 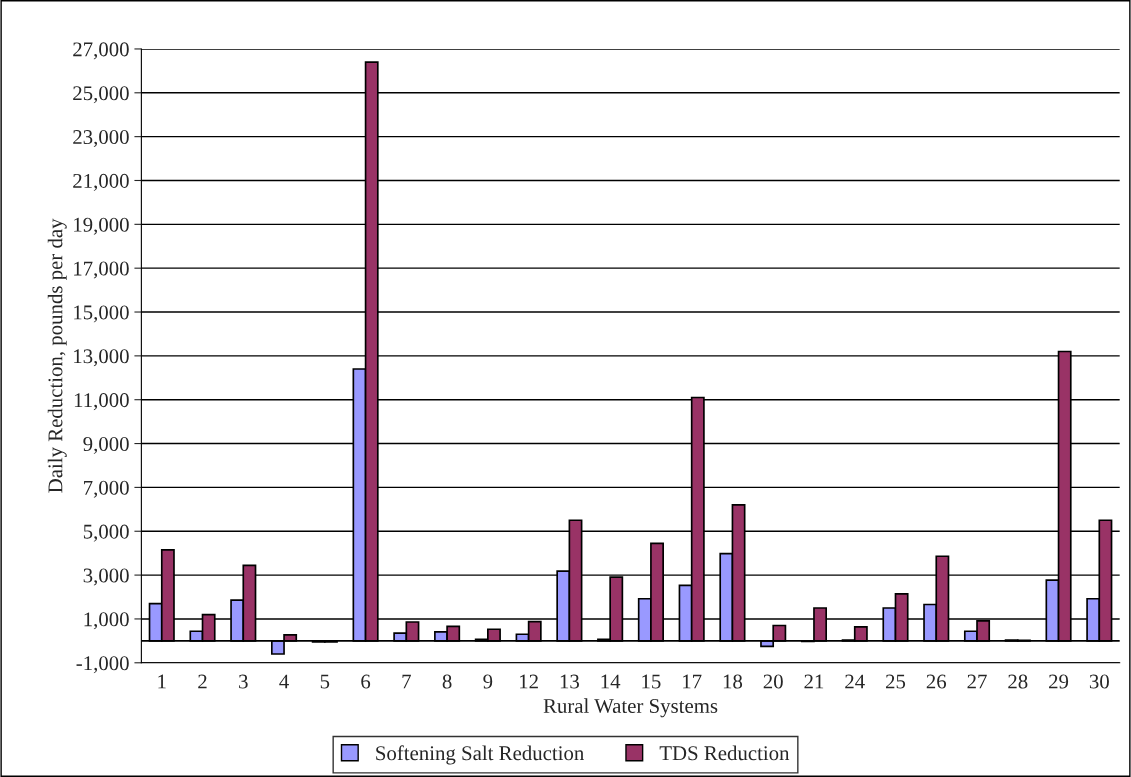 What do you see at coordinates (611, 681) in the screenshot?
I see `x-tick-label: 14` at bounding box center [611, 681].